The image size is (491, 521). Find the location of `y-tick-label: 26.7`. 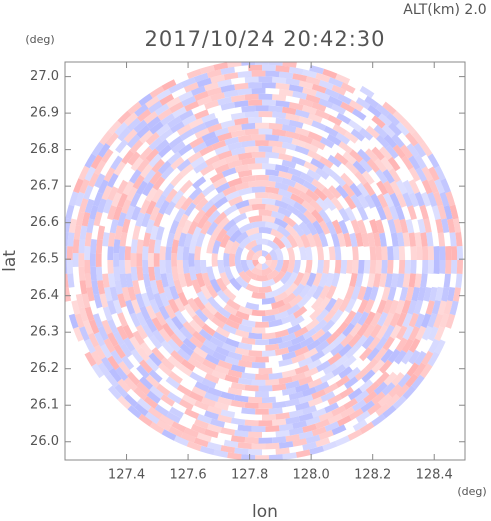

y-tick-label: 26.7 is located at coordinates (44, 186).